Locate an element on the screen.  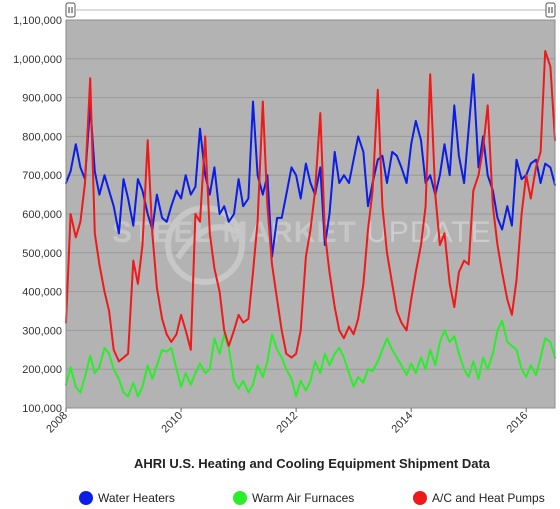
watermark-logo-circle is located at coordinates (205, 245).